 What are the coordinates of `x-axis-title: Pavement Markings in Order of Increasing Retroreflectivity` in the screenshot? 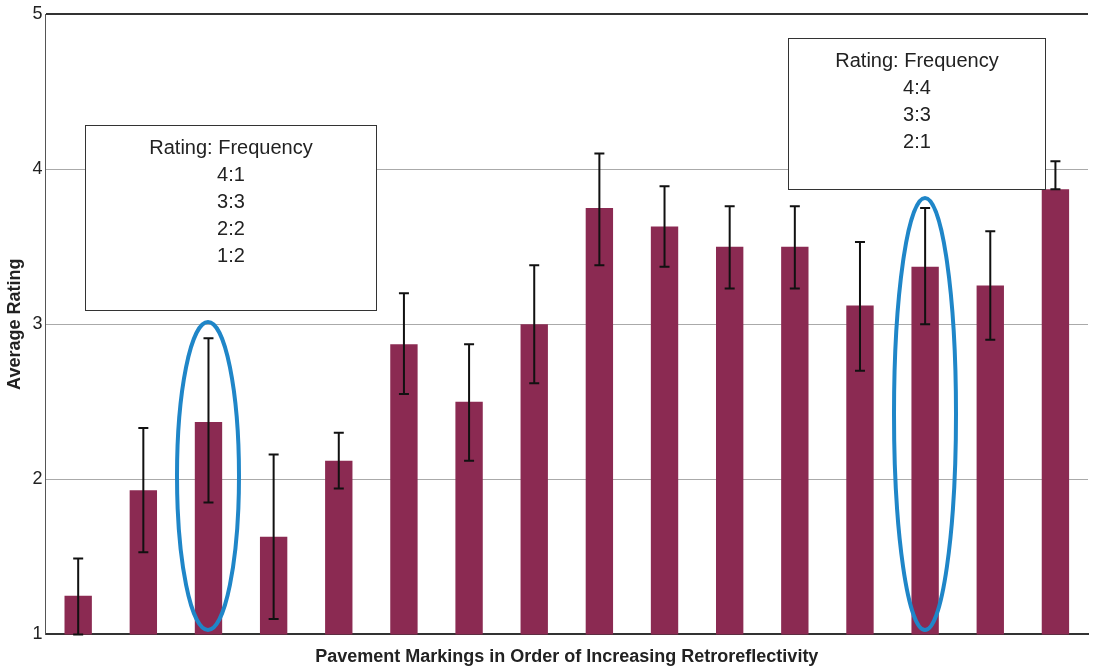 It's located at (567, 656).